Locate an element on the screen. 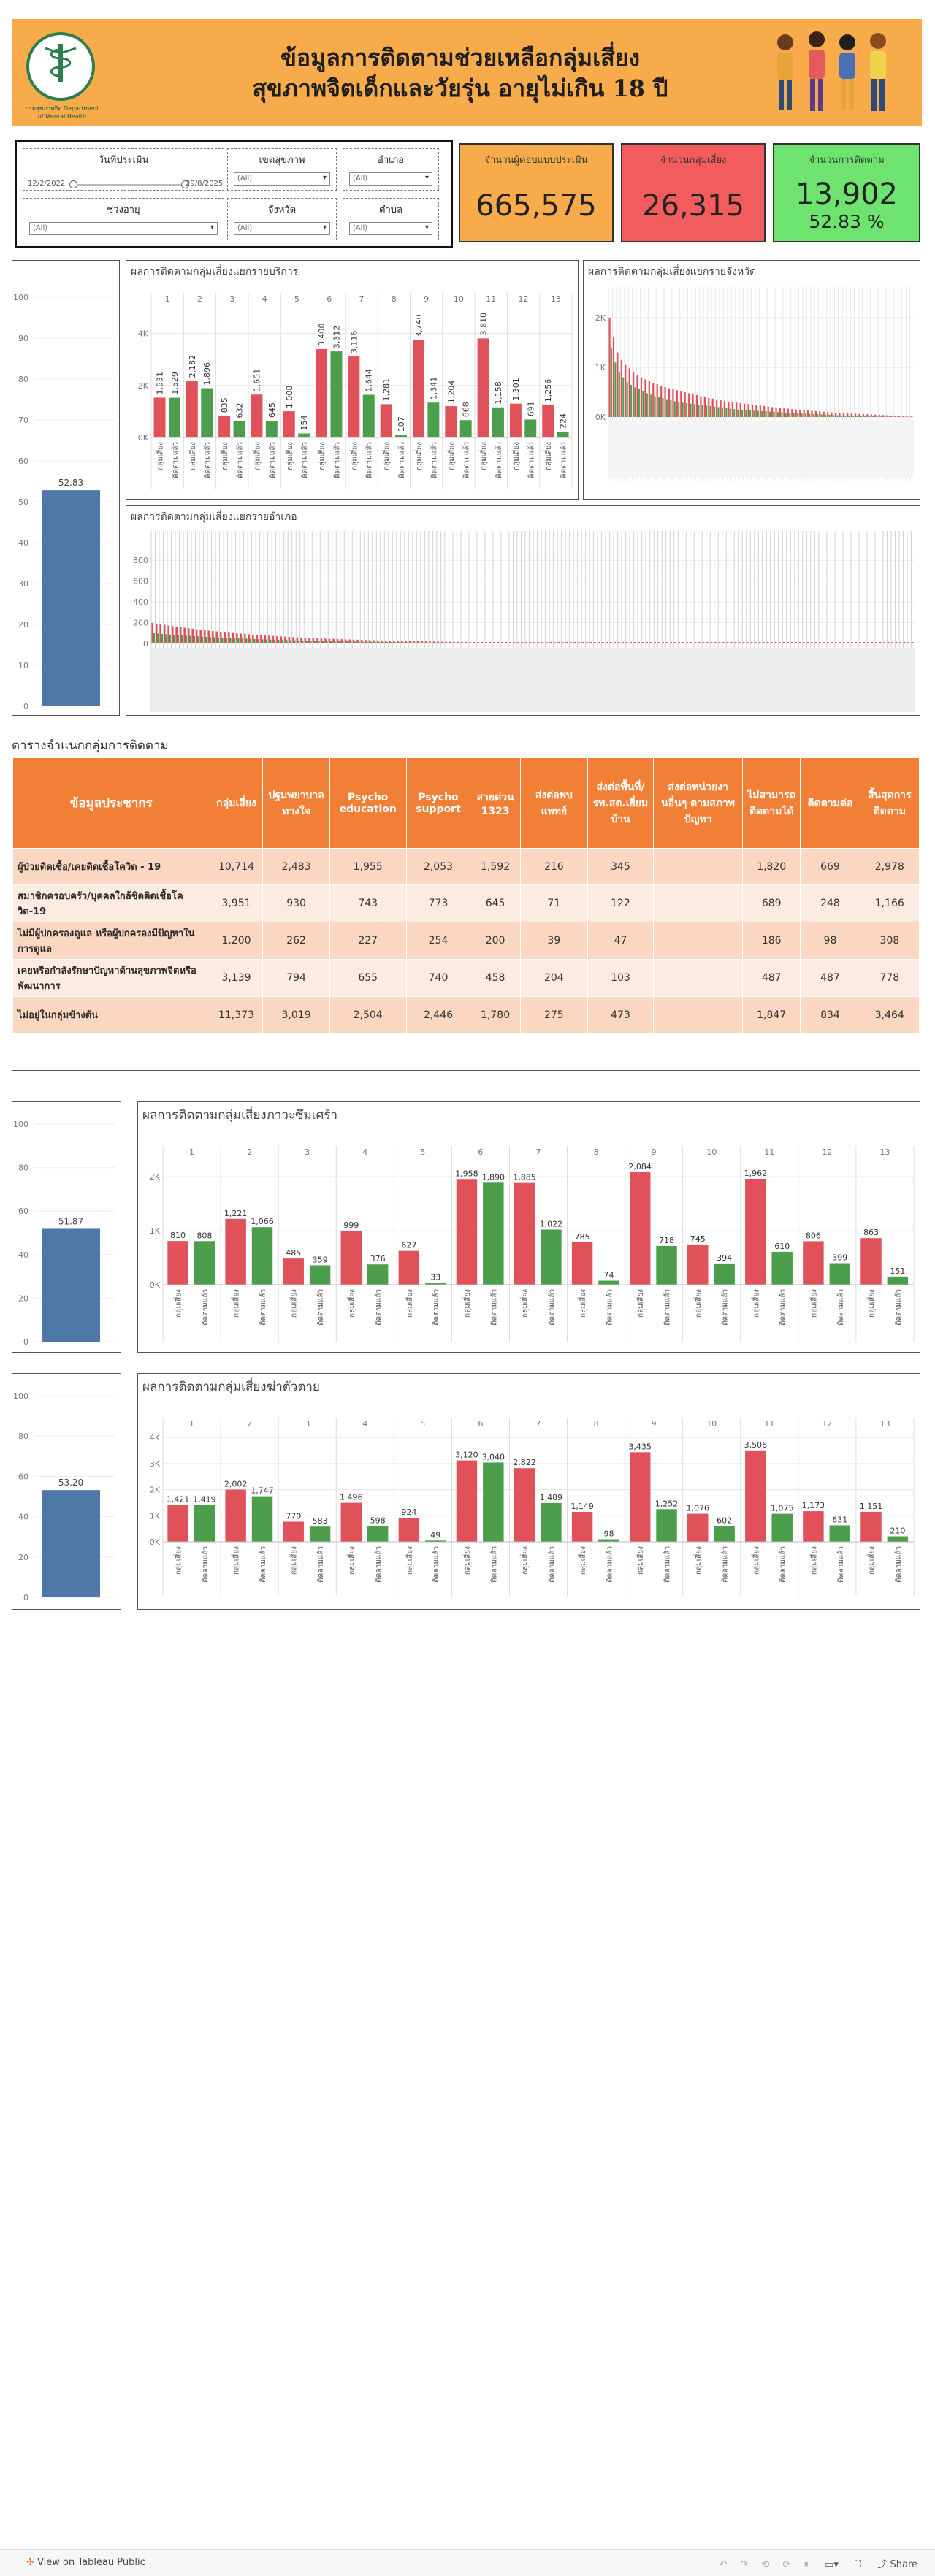 Image resolution: width=935 pixels, height=2576 pixels. gauge-suicide-chart: 0 20 40 60 80 100 53.20 is located at coordinates (64, 1496).